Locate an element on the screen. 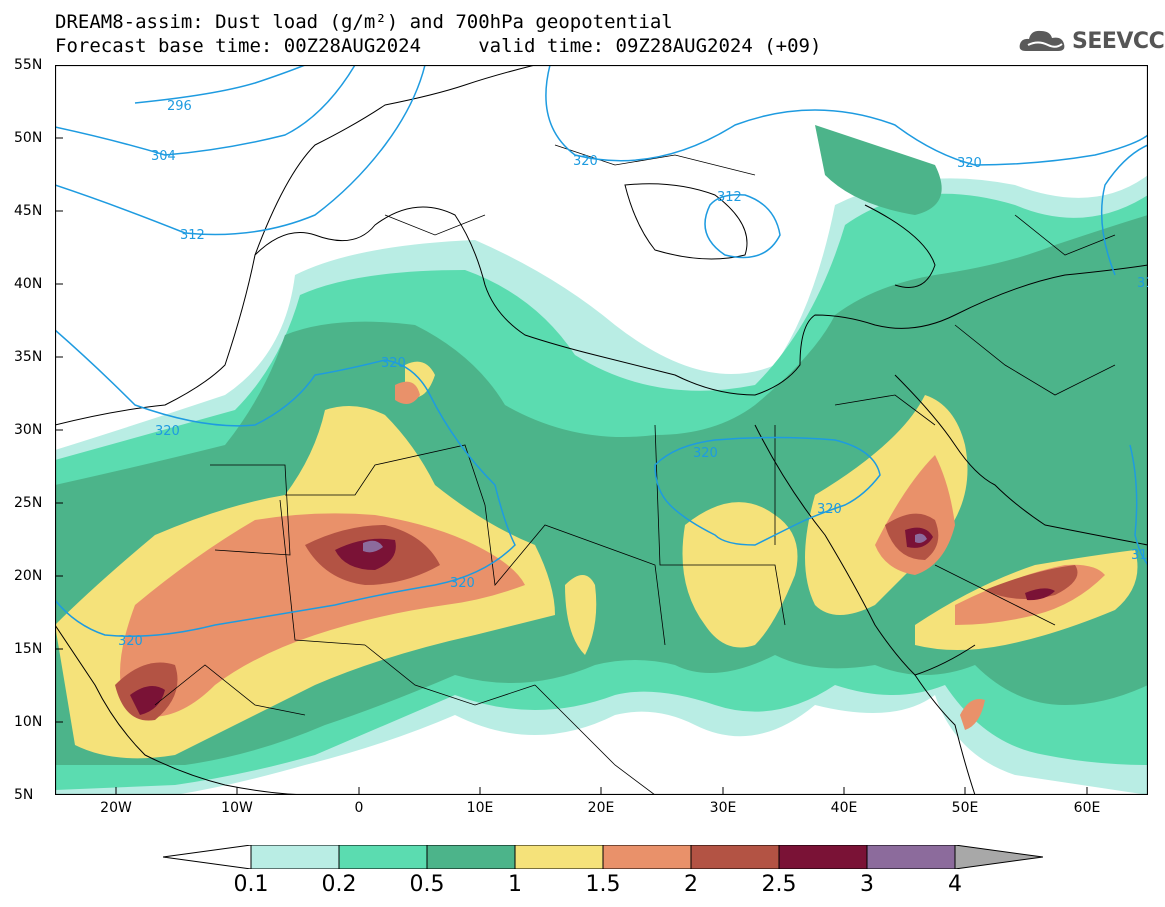 Image resolution: width=1165 pixels, height=907 pixels. cloud-icon is located at coordinates (1042, 40).